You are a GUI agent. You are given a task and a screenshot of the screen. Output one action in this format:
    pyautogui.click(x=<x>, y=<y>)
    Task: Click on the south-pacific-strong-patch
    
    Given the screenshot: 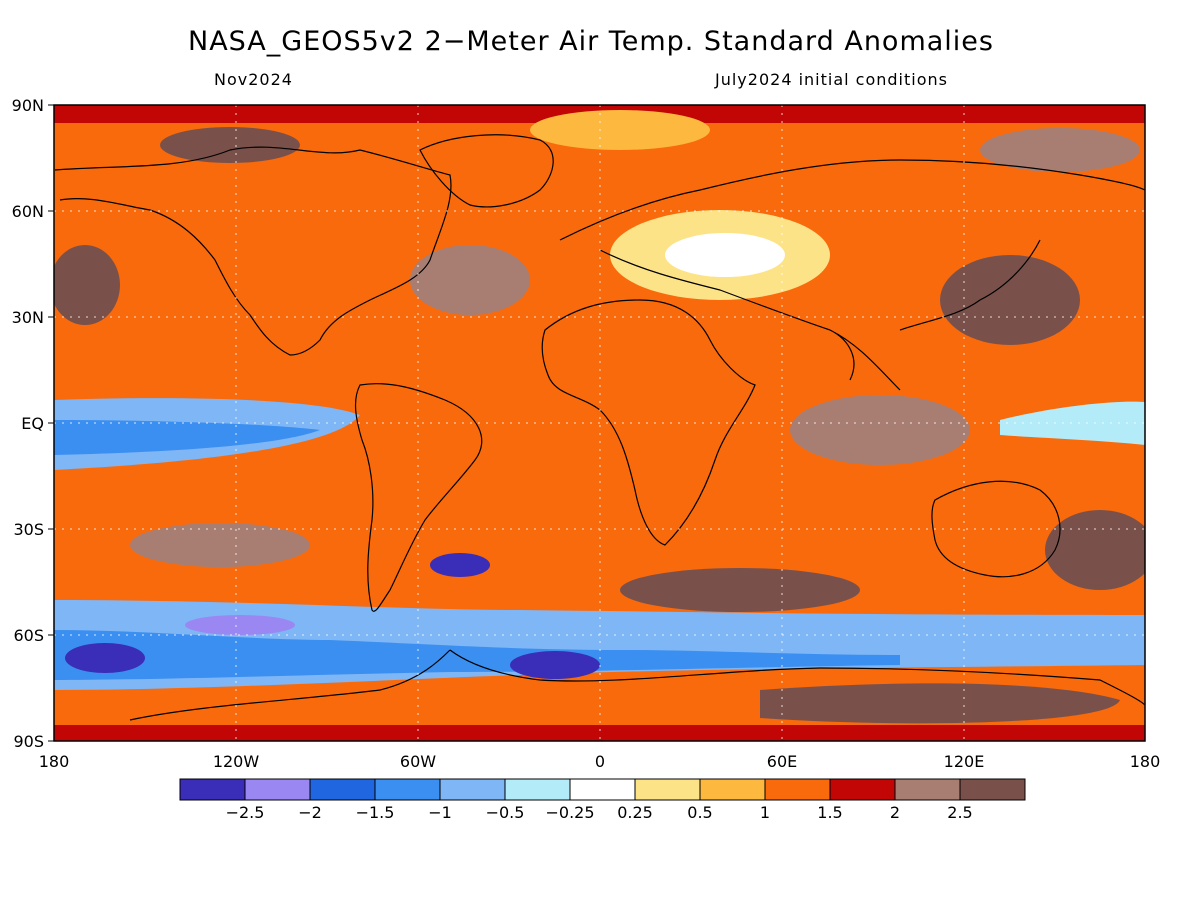 What is the action you would take?
    pyautogui.click(x=220, y=545)
    